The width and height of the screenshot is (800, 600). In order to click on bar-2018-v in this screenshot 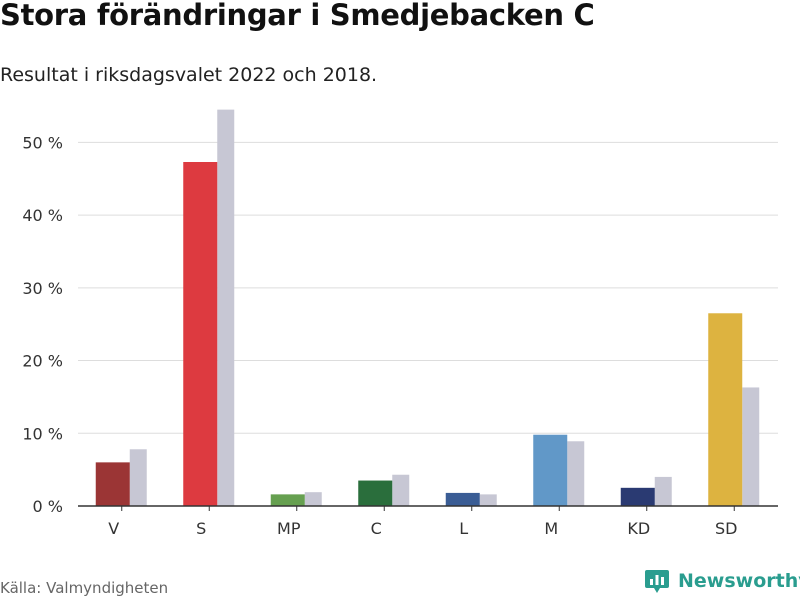, I will do `click(138, 477)`.